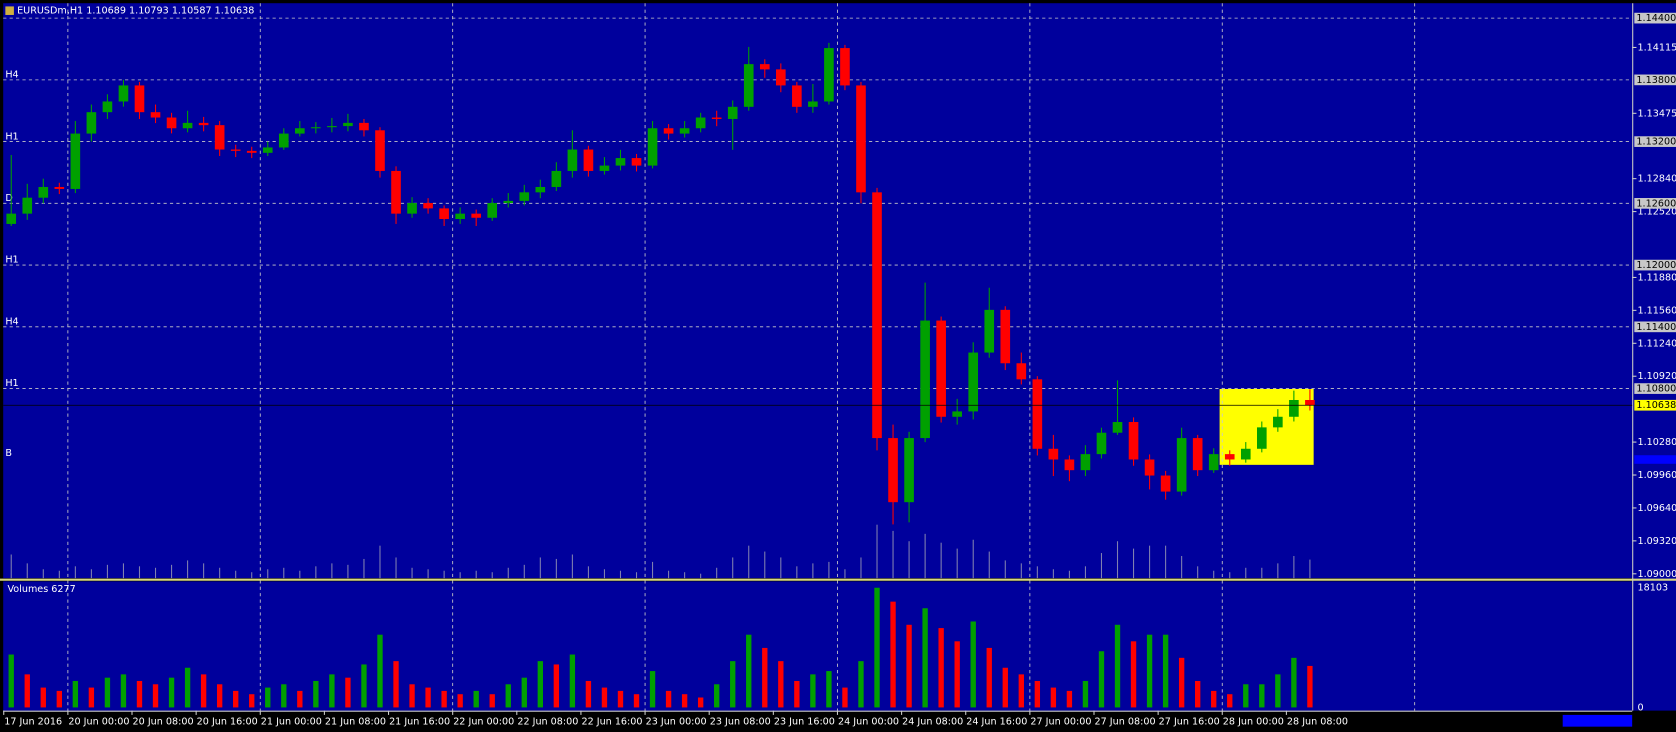 The width and height of the screenshot is (1676, 732). What do you see at coordinates (355, 721) in the screenshot?
I see `x-tick-label: 21 Jun 08:00` at bounding box center [355, 721].